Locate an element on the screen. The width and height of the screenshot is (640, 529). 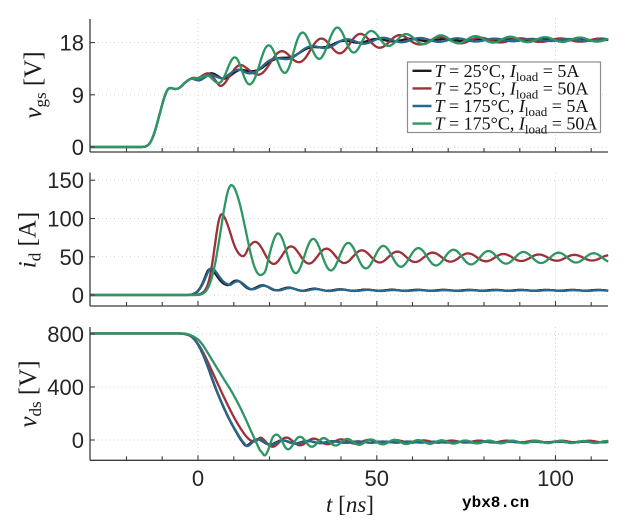
svg-text: 400 is located at coordinates (65, 387).